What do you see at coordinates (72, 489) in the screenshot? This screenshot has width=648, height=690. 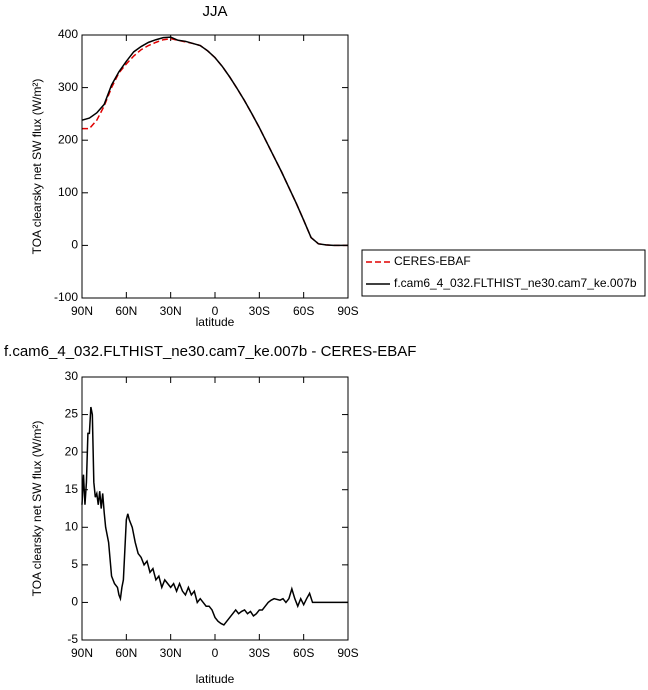 I see `y-tick-label: 15` at bounding box center [72, 489].